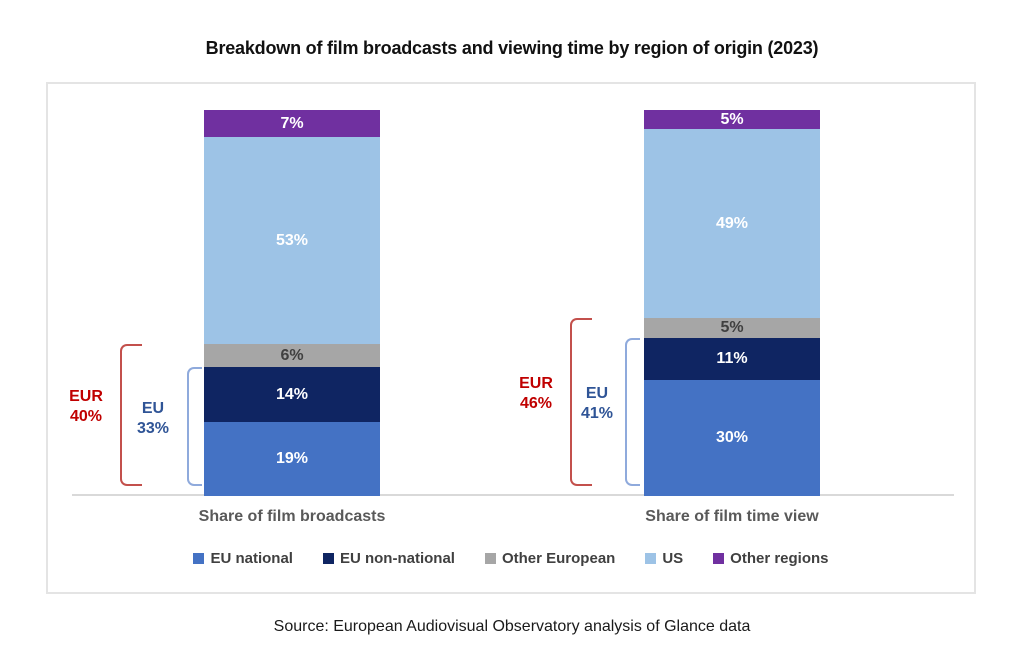  I want to click on segment-value-label: 30%, so click(732, 438).